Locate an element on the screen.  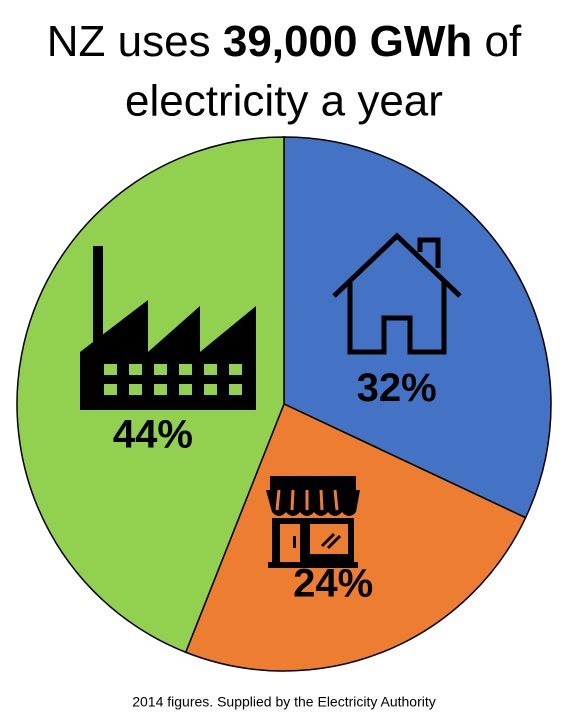
house-icon is located at coordinates (397, 293).